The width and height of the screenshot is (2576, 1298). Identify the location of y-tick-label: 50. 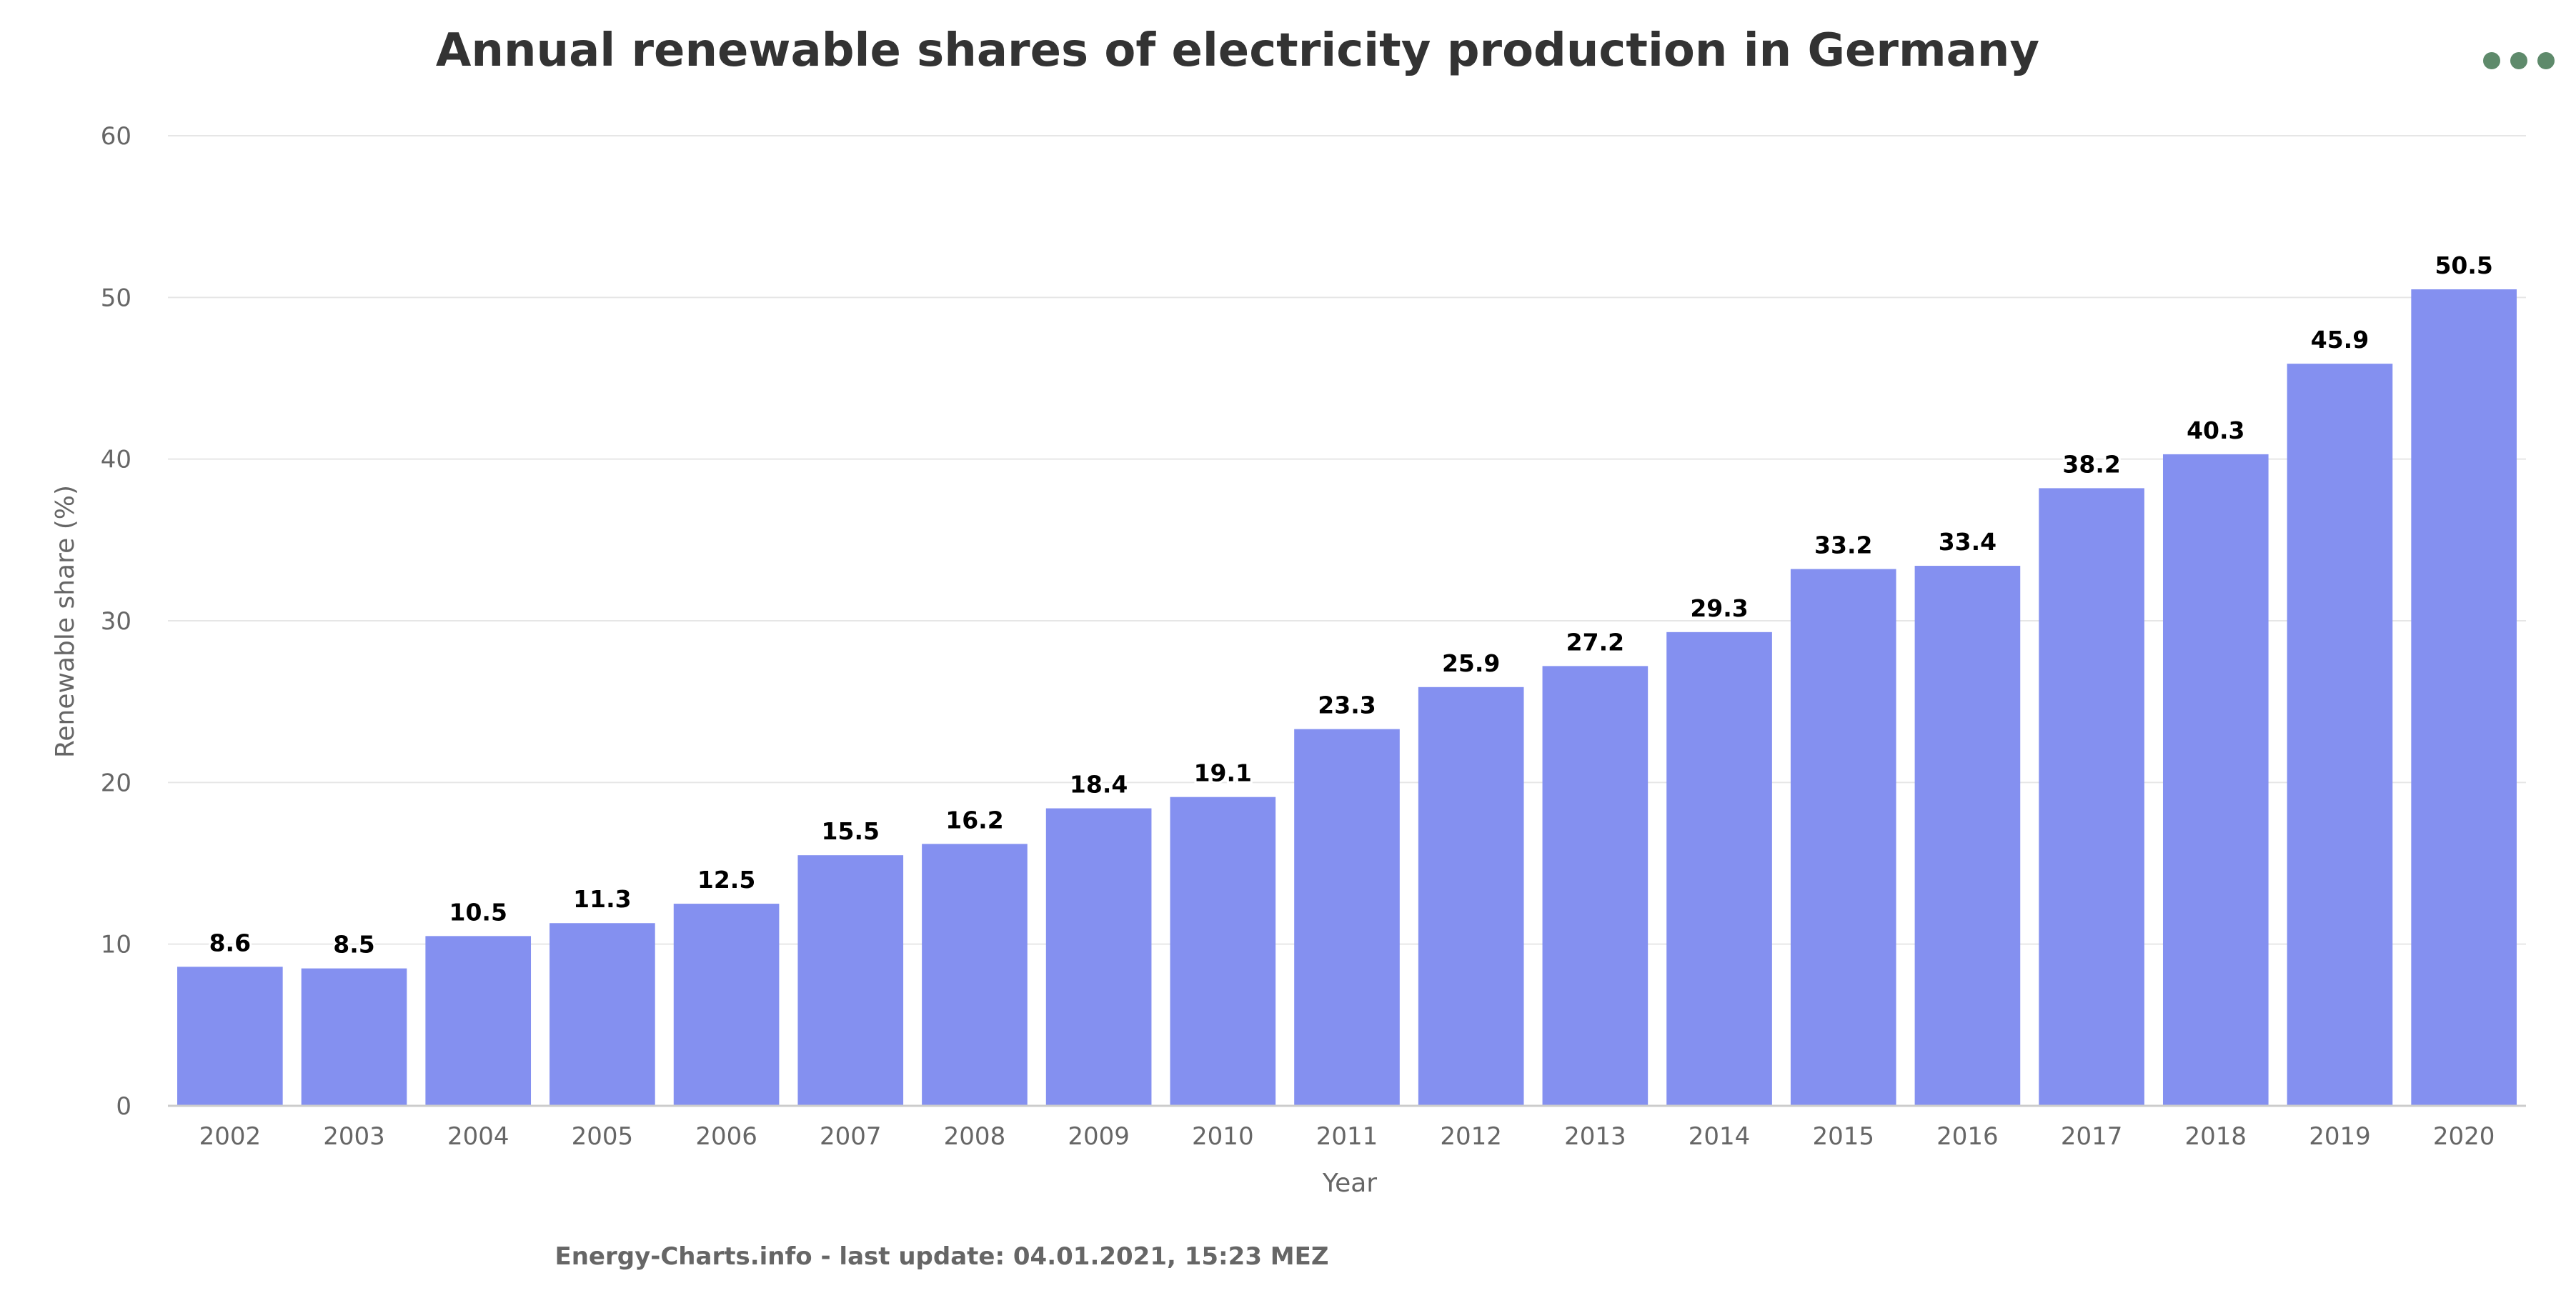
(116, 298).